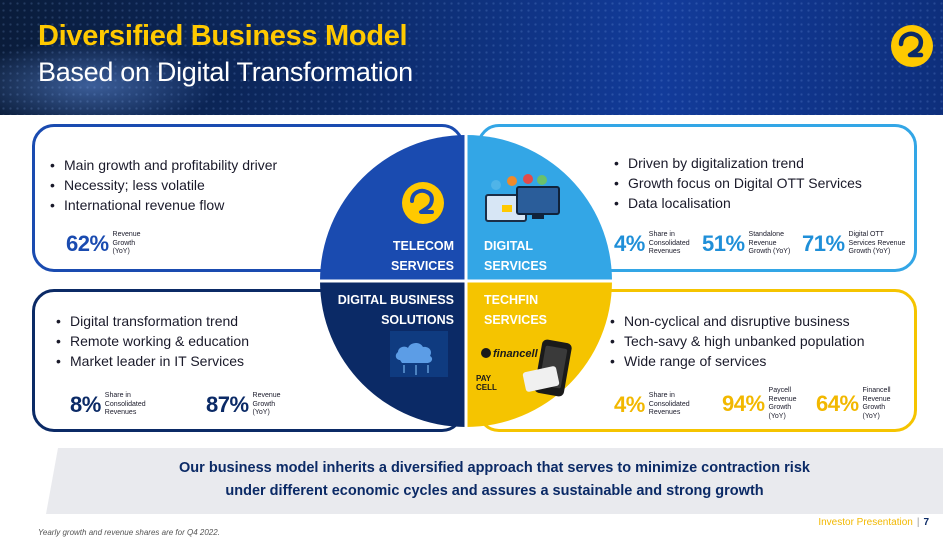  What do you see at coordinates (225, 72) in the screenshot?
I see `page-subtitle: Based on Digital Transformation` at bounding box center [225, 72].